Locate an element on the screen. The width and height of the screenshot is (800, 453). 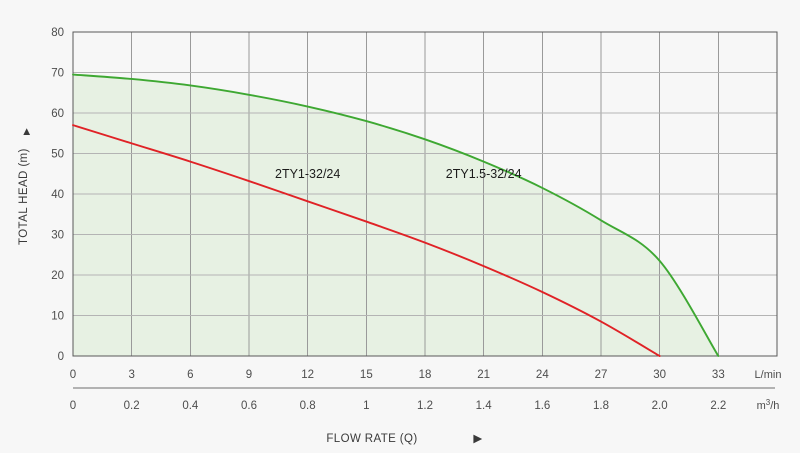
y-tick-70: 70 is located at coordinates (57, 74).